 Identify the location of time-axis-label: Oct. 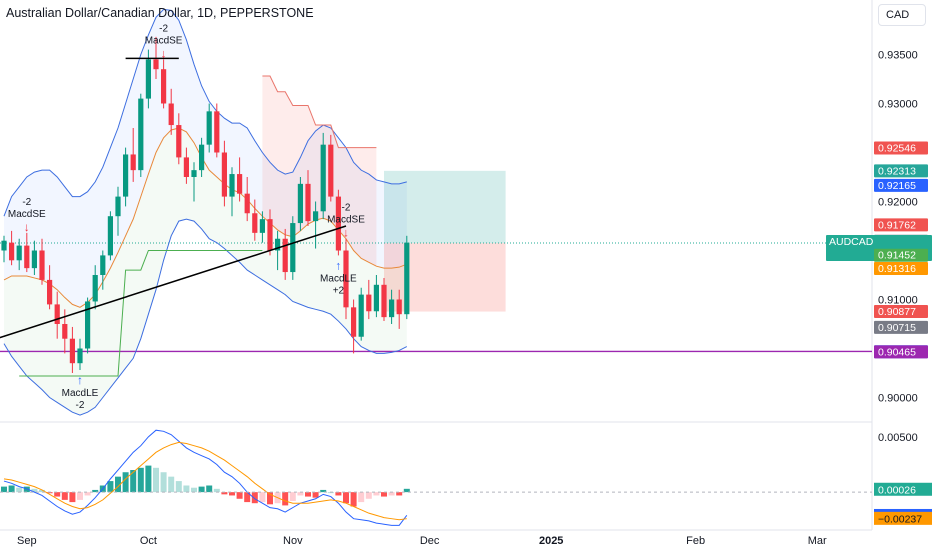
(148, 541).